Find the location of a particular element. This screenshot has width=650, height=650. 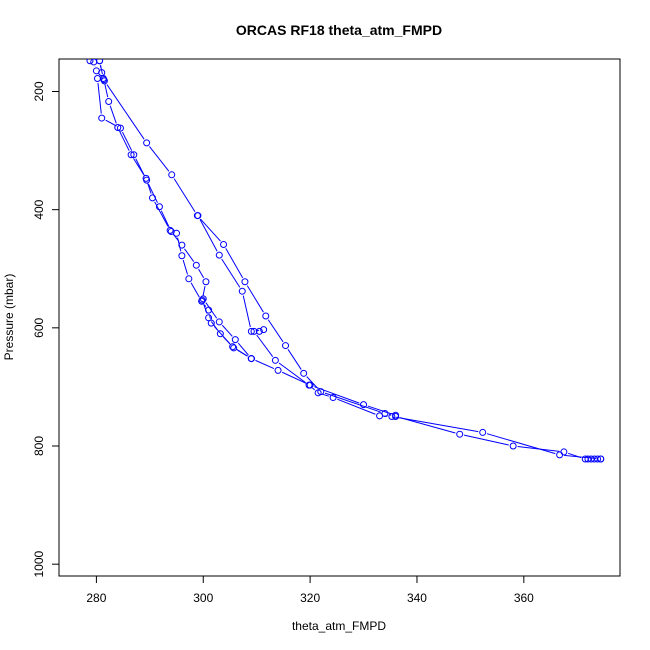

y-tick-label: 600 is located at coordinates (39, 328).